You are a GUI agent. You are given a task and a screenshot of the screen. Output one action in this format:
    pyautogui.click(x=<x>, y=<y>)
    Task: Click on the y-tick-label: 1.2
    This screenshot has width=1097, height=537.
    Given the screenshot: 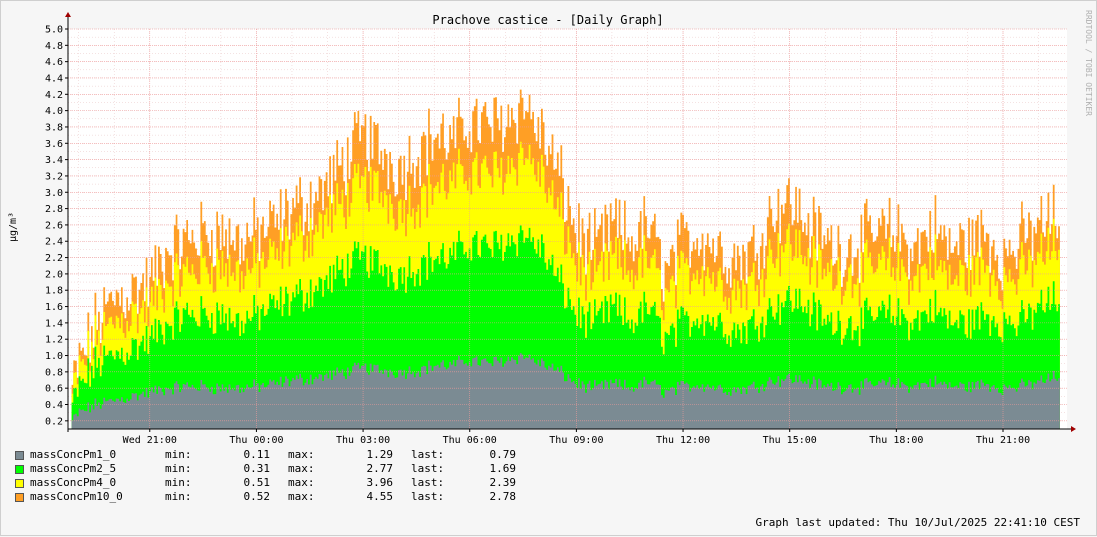 What is the action you would take?
    pyautogui.click(x=54, y=340)
    